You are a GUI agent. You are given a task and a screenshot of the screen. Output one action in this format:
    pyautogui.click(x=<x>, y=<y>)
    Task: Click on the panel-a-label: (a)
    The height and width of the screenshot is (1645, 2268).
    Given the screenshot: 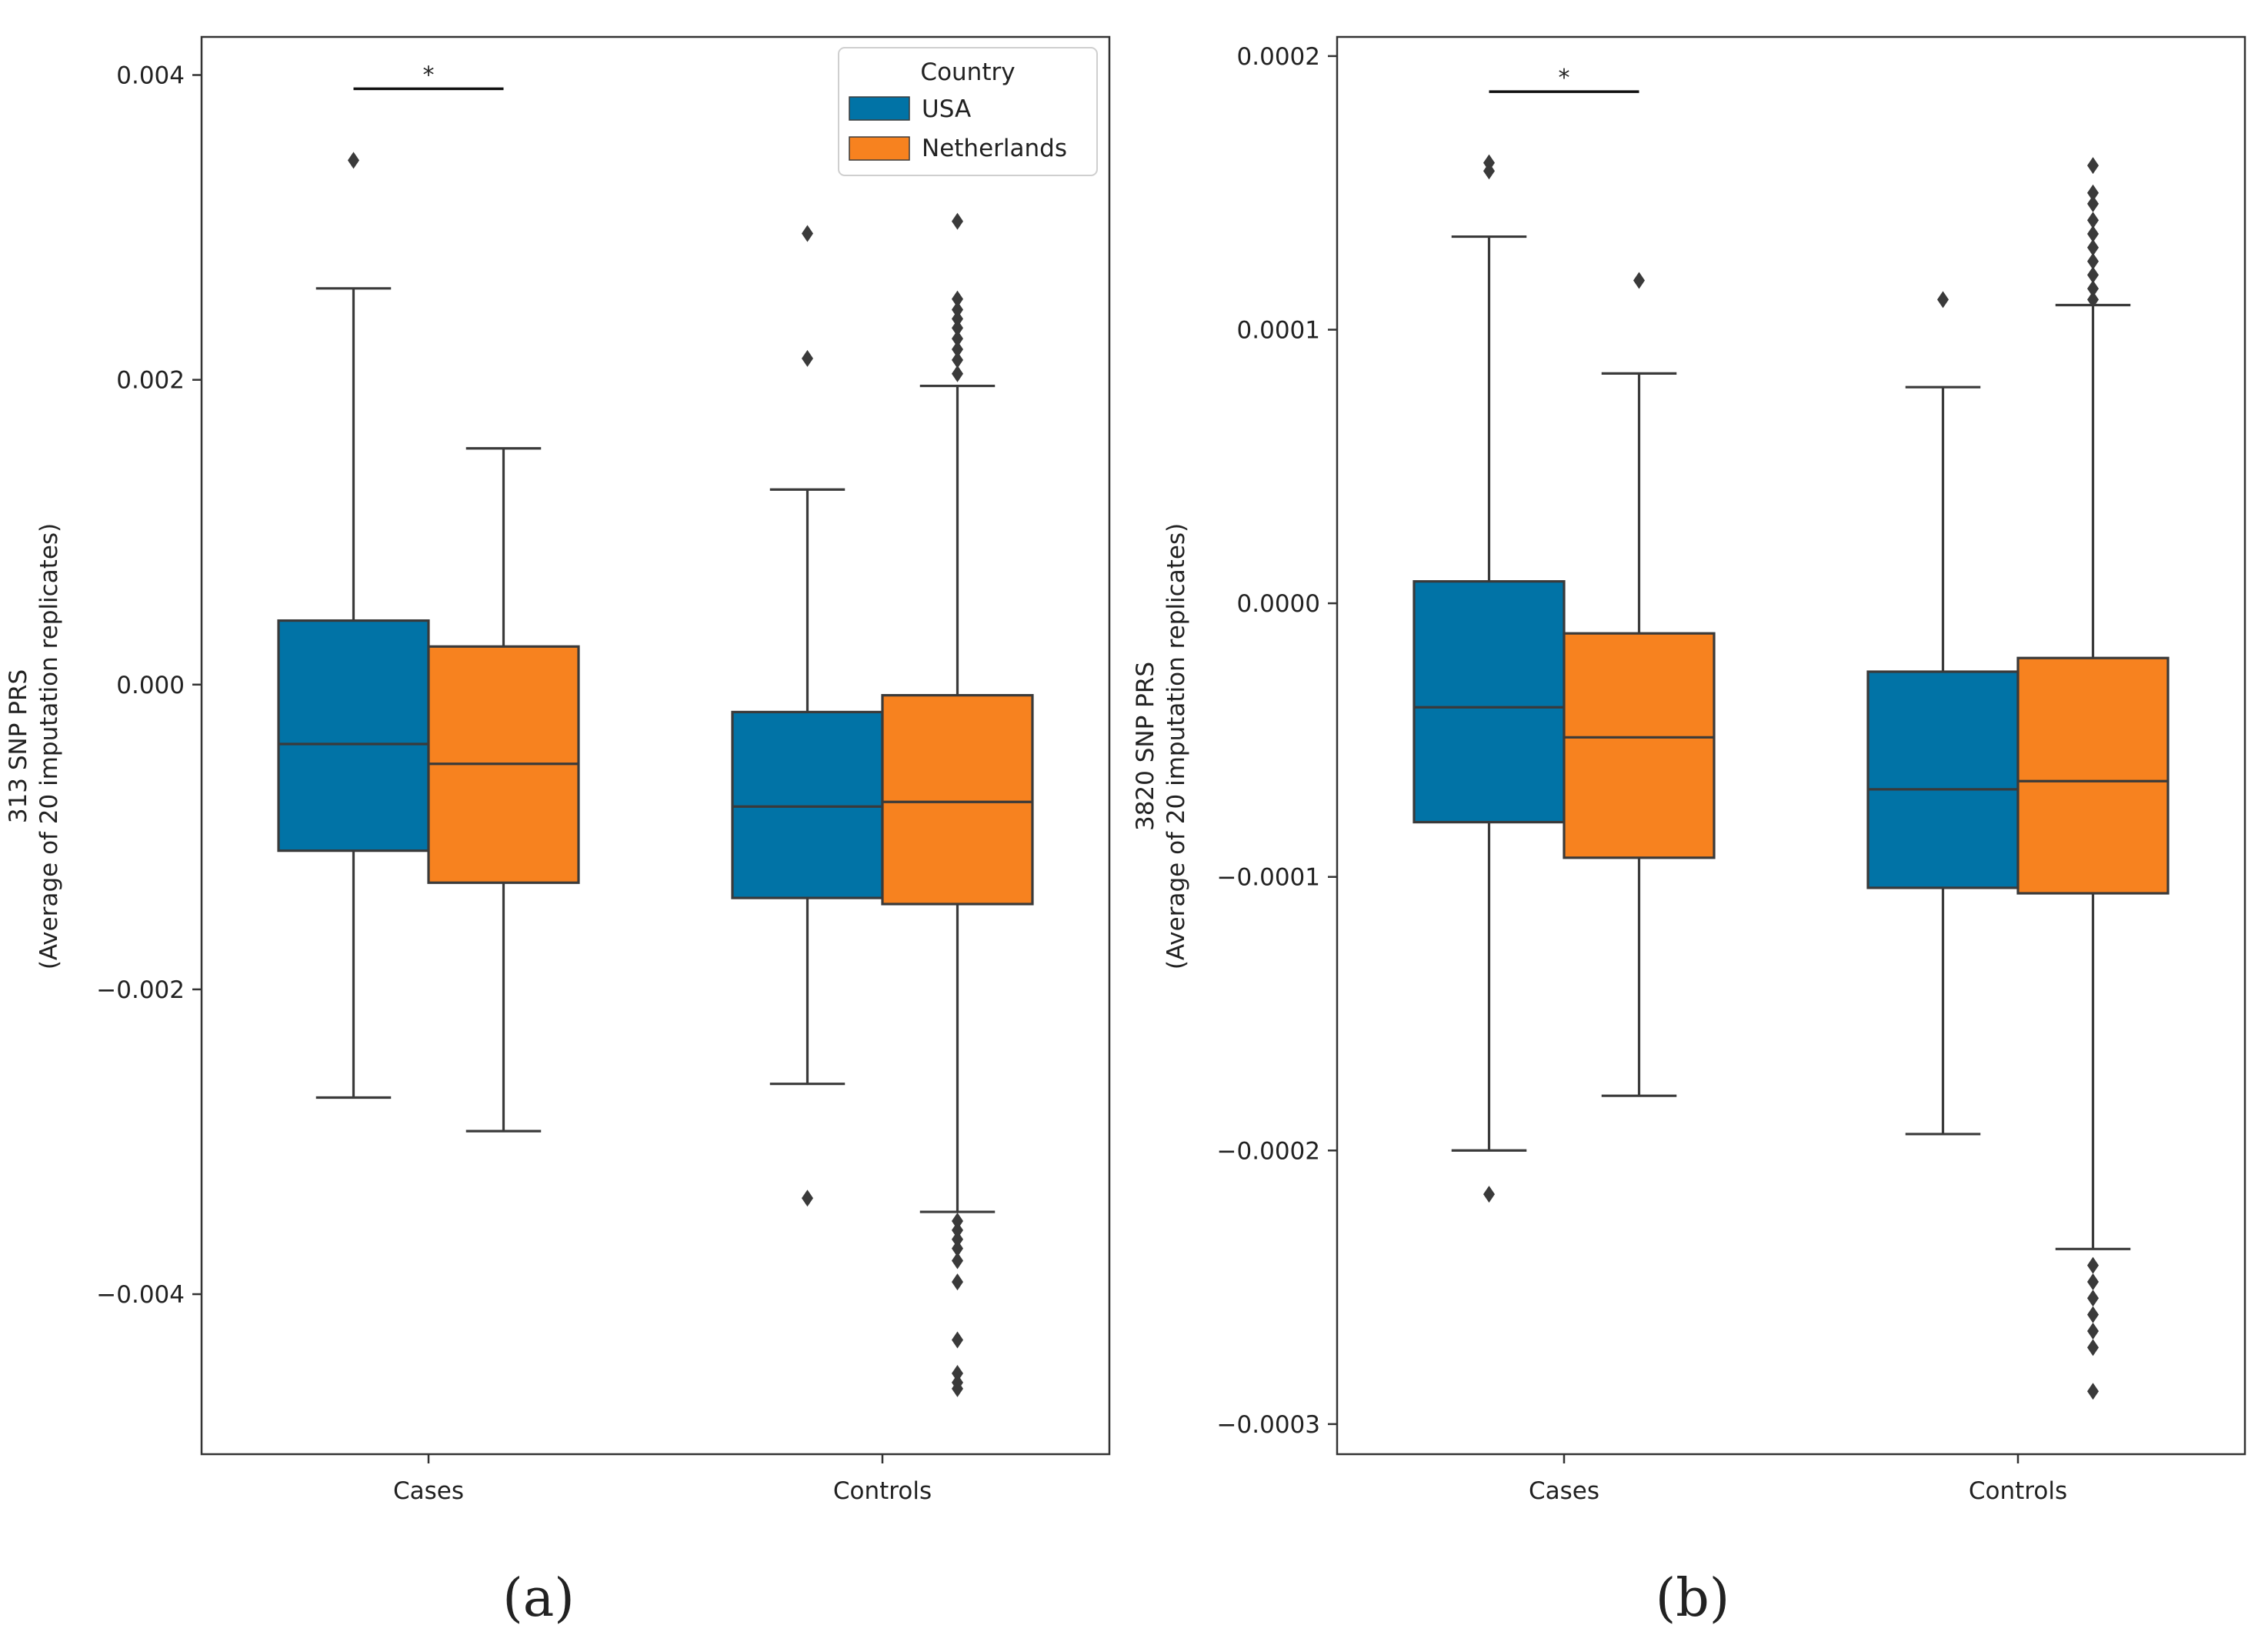 What is the action you would take?
    pyautogui.click(x=539, y=1598)
    